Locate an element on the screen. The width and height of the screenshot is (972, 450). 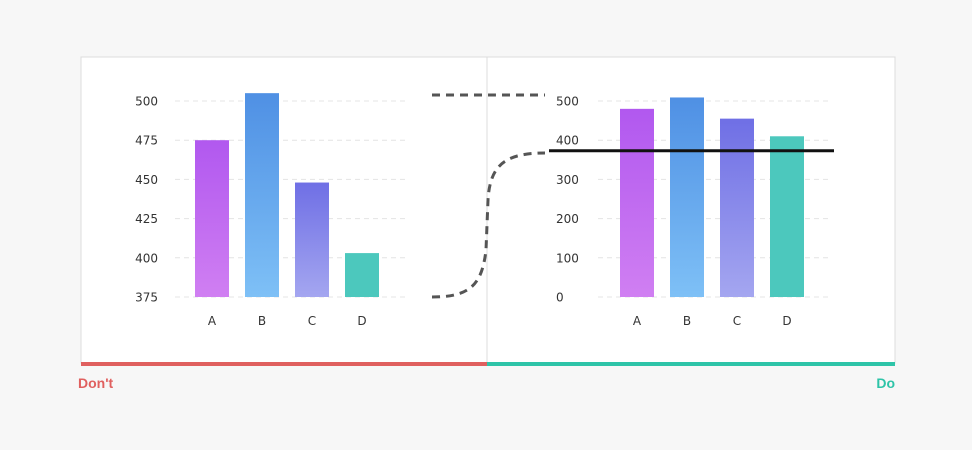
do-ytick-label: 500 is located at coordinates (567, 102).